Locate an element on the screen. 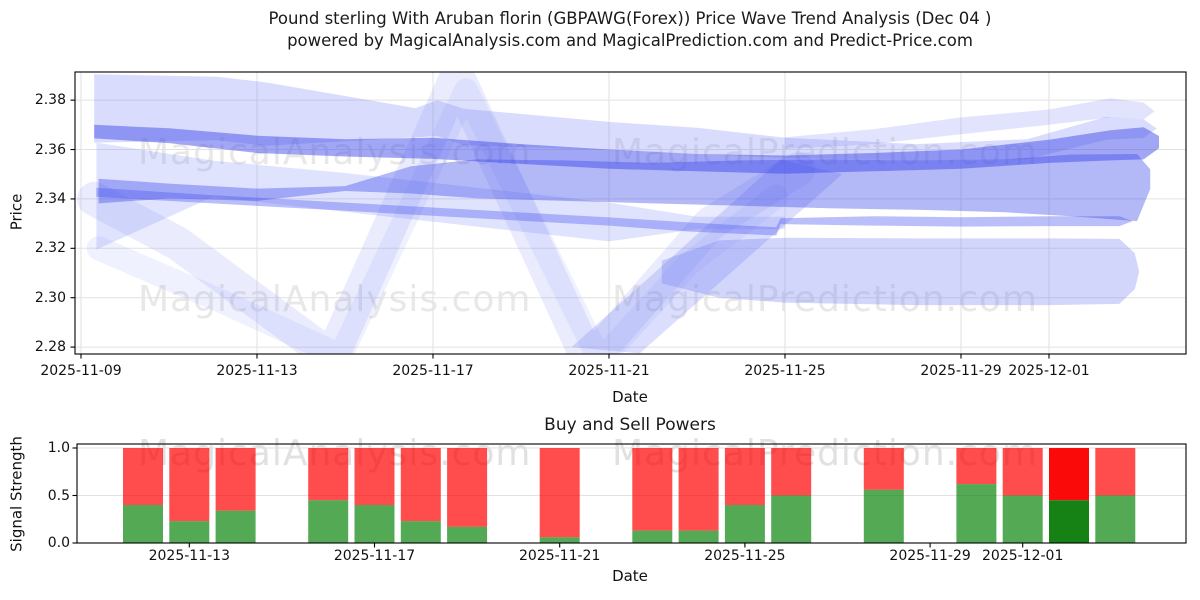 The width and height of the screenshot is (1200, 600). price-tick-label: 2.34 is located at coordinates (50, 198).